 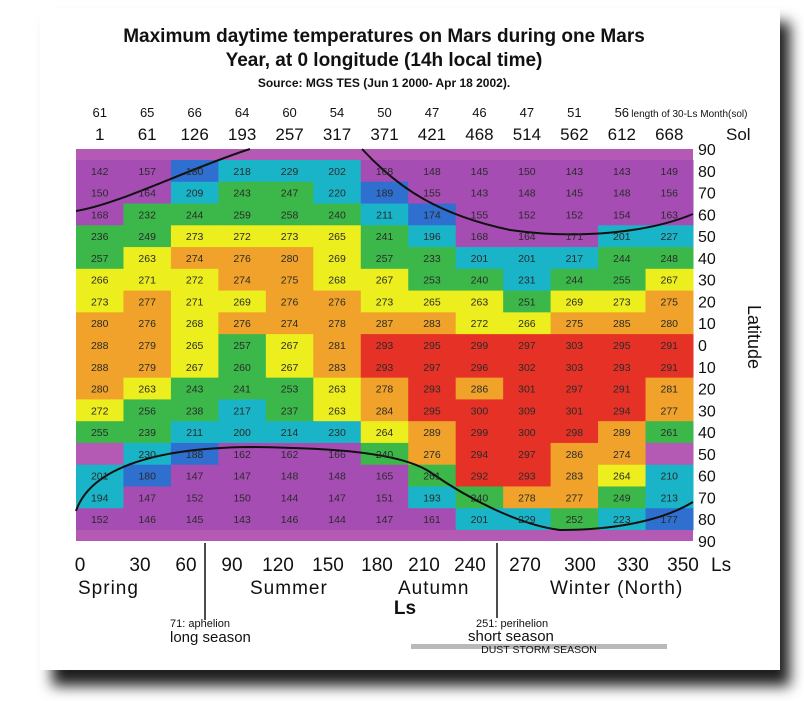 I want to click on month-length-label: 56, so click(x=622, y=112).